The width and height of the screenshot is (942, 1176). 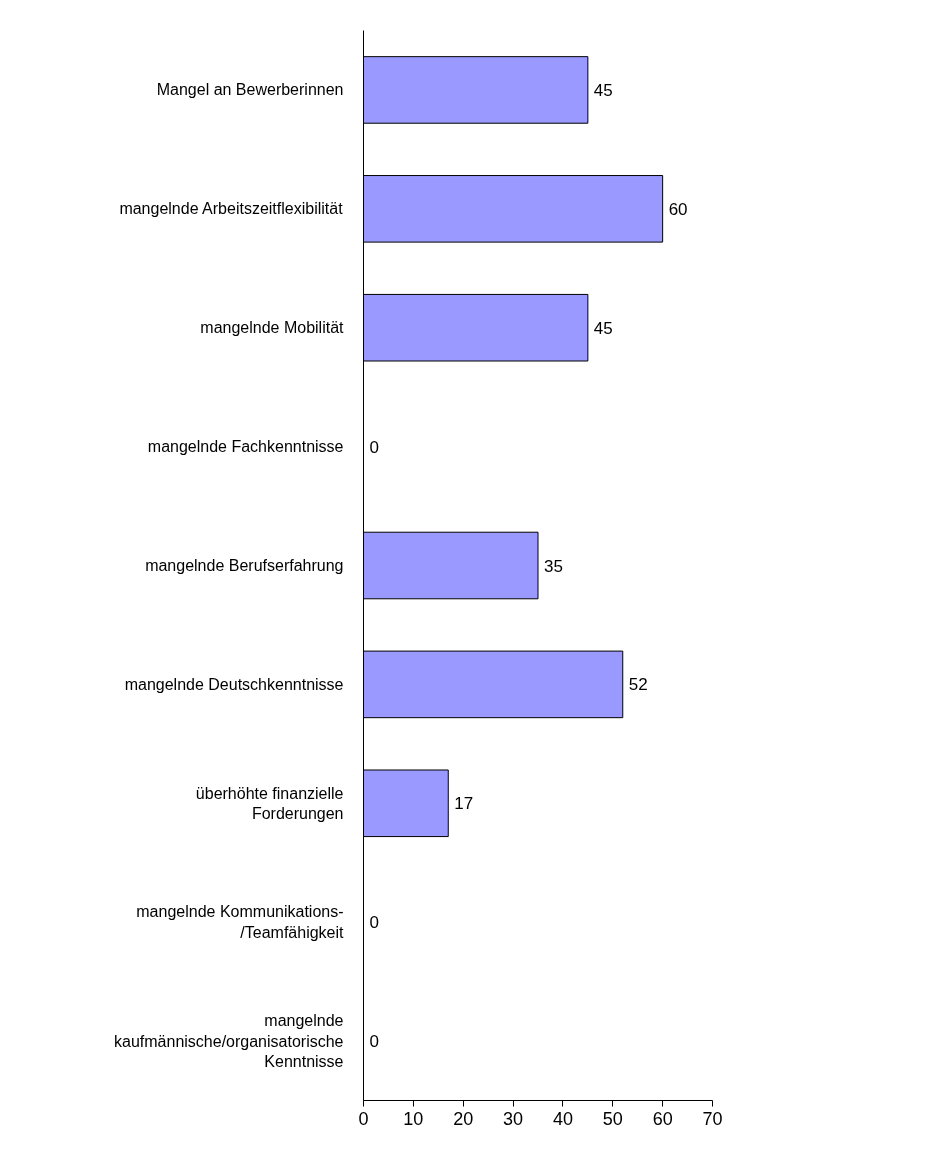 What do you see at coordinates (553, 566) in the screenshot?
I see `data-label: 35` at bounding box center [553, 566].